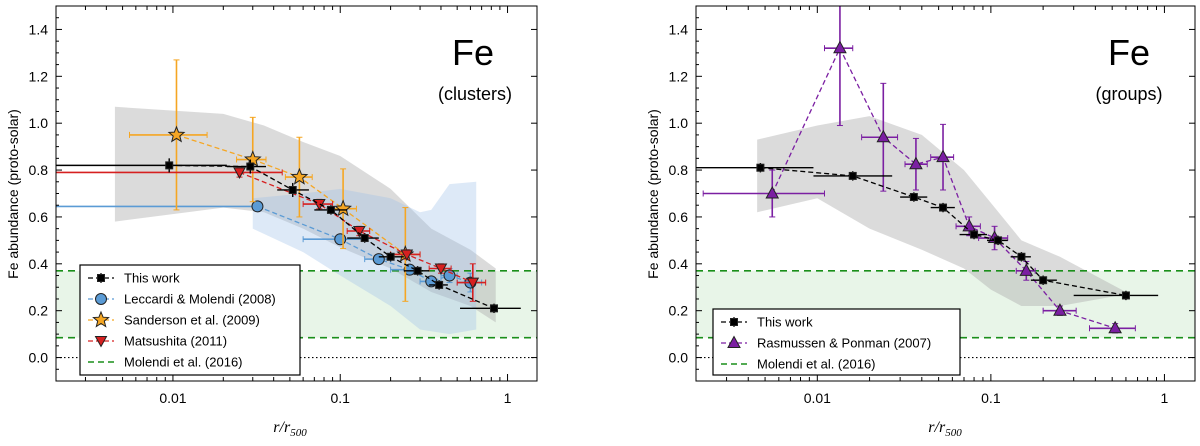 This screenshot has width=1200, height=446. I want to click on left-y-axis-label: Fe abundance (proto-solar), so click(13, 194).